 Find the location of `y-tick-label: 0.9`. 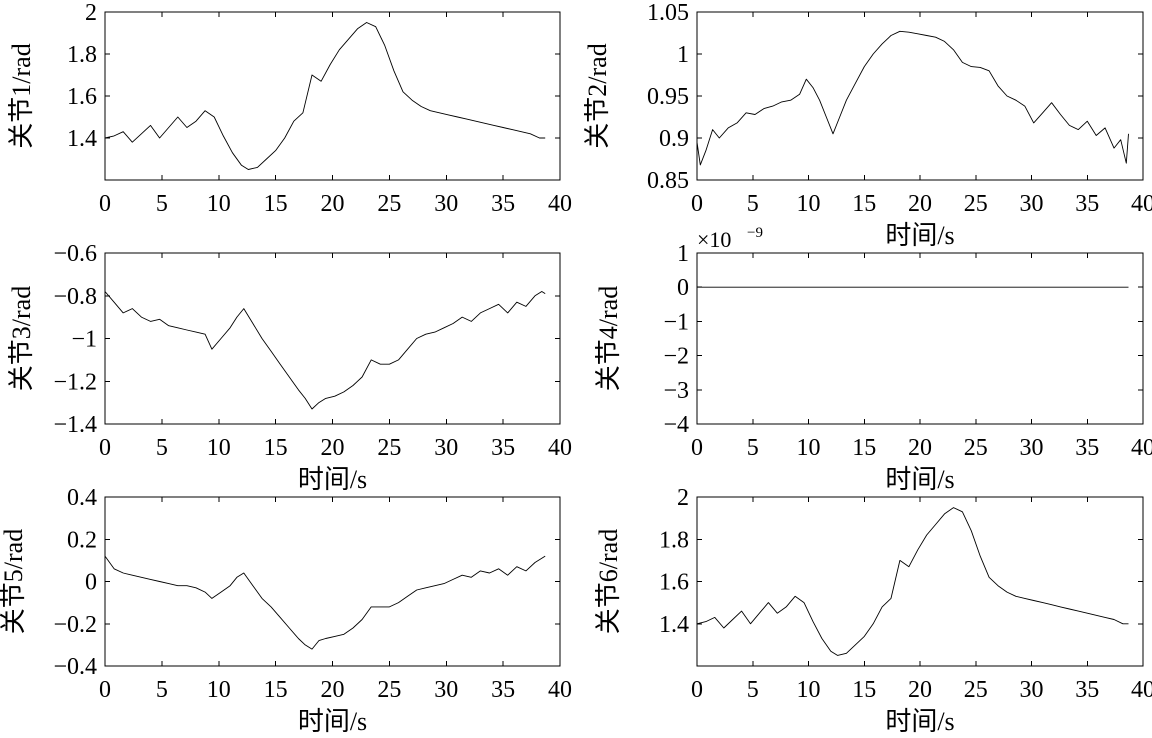

y-tick-label: 0.9 is located at coordinates (674, 139).